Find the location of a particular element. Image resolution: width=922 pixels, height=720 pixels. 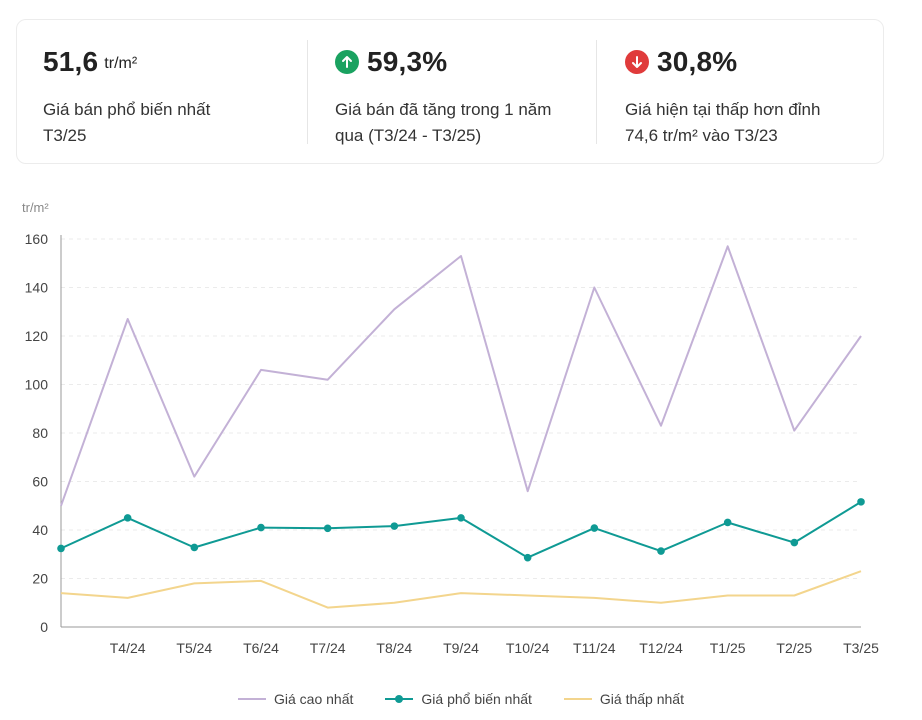

y-tick-label: 140 is located at coordinates (37, 288).